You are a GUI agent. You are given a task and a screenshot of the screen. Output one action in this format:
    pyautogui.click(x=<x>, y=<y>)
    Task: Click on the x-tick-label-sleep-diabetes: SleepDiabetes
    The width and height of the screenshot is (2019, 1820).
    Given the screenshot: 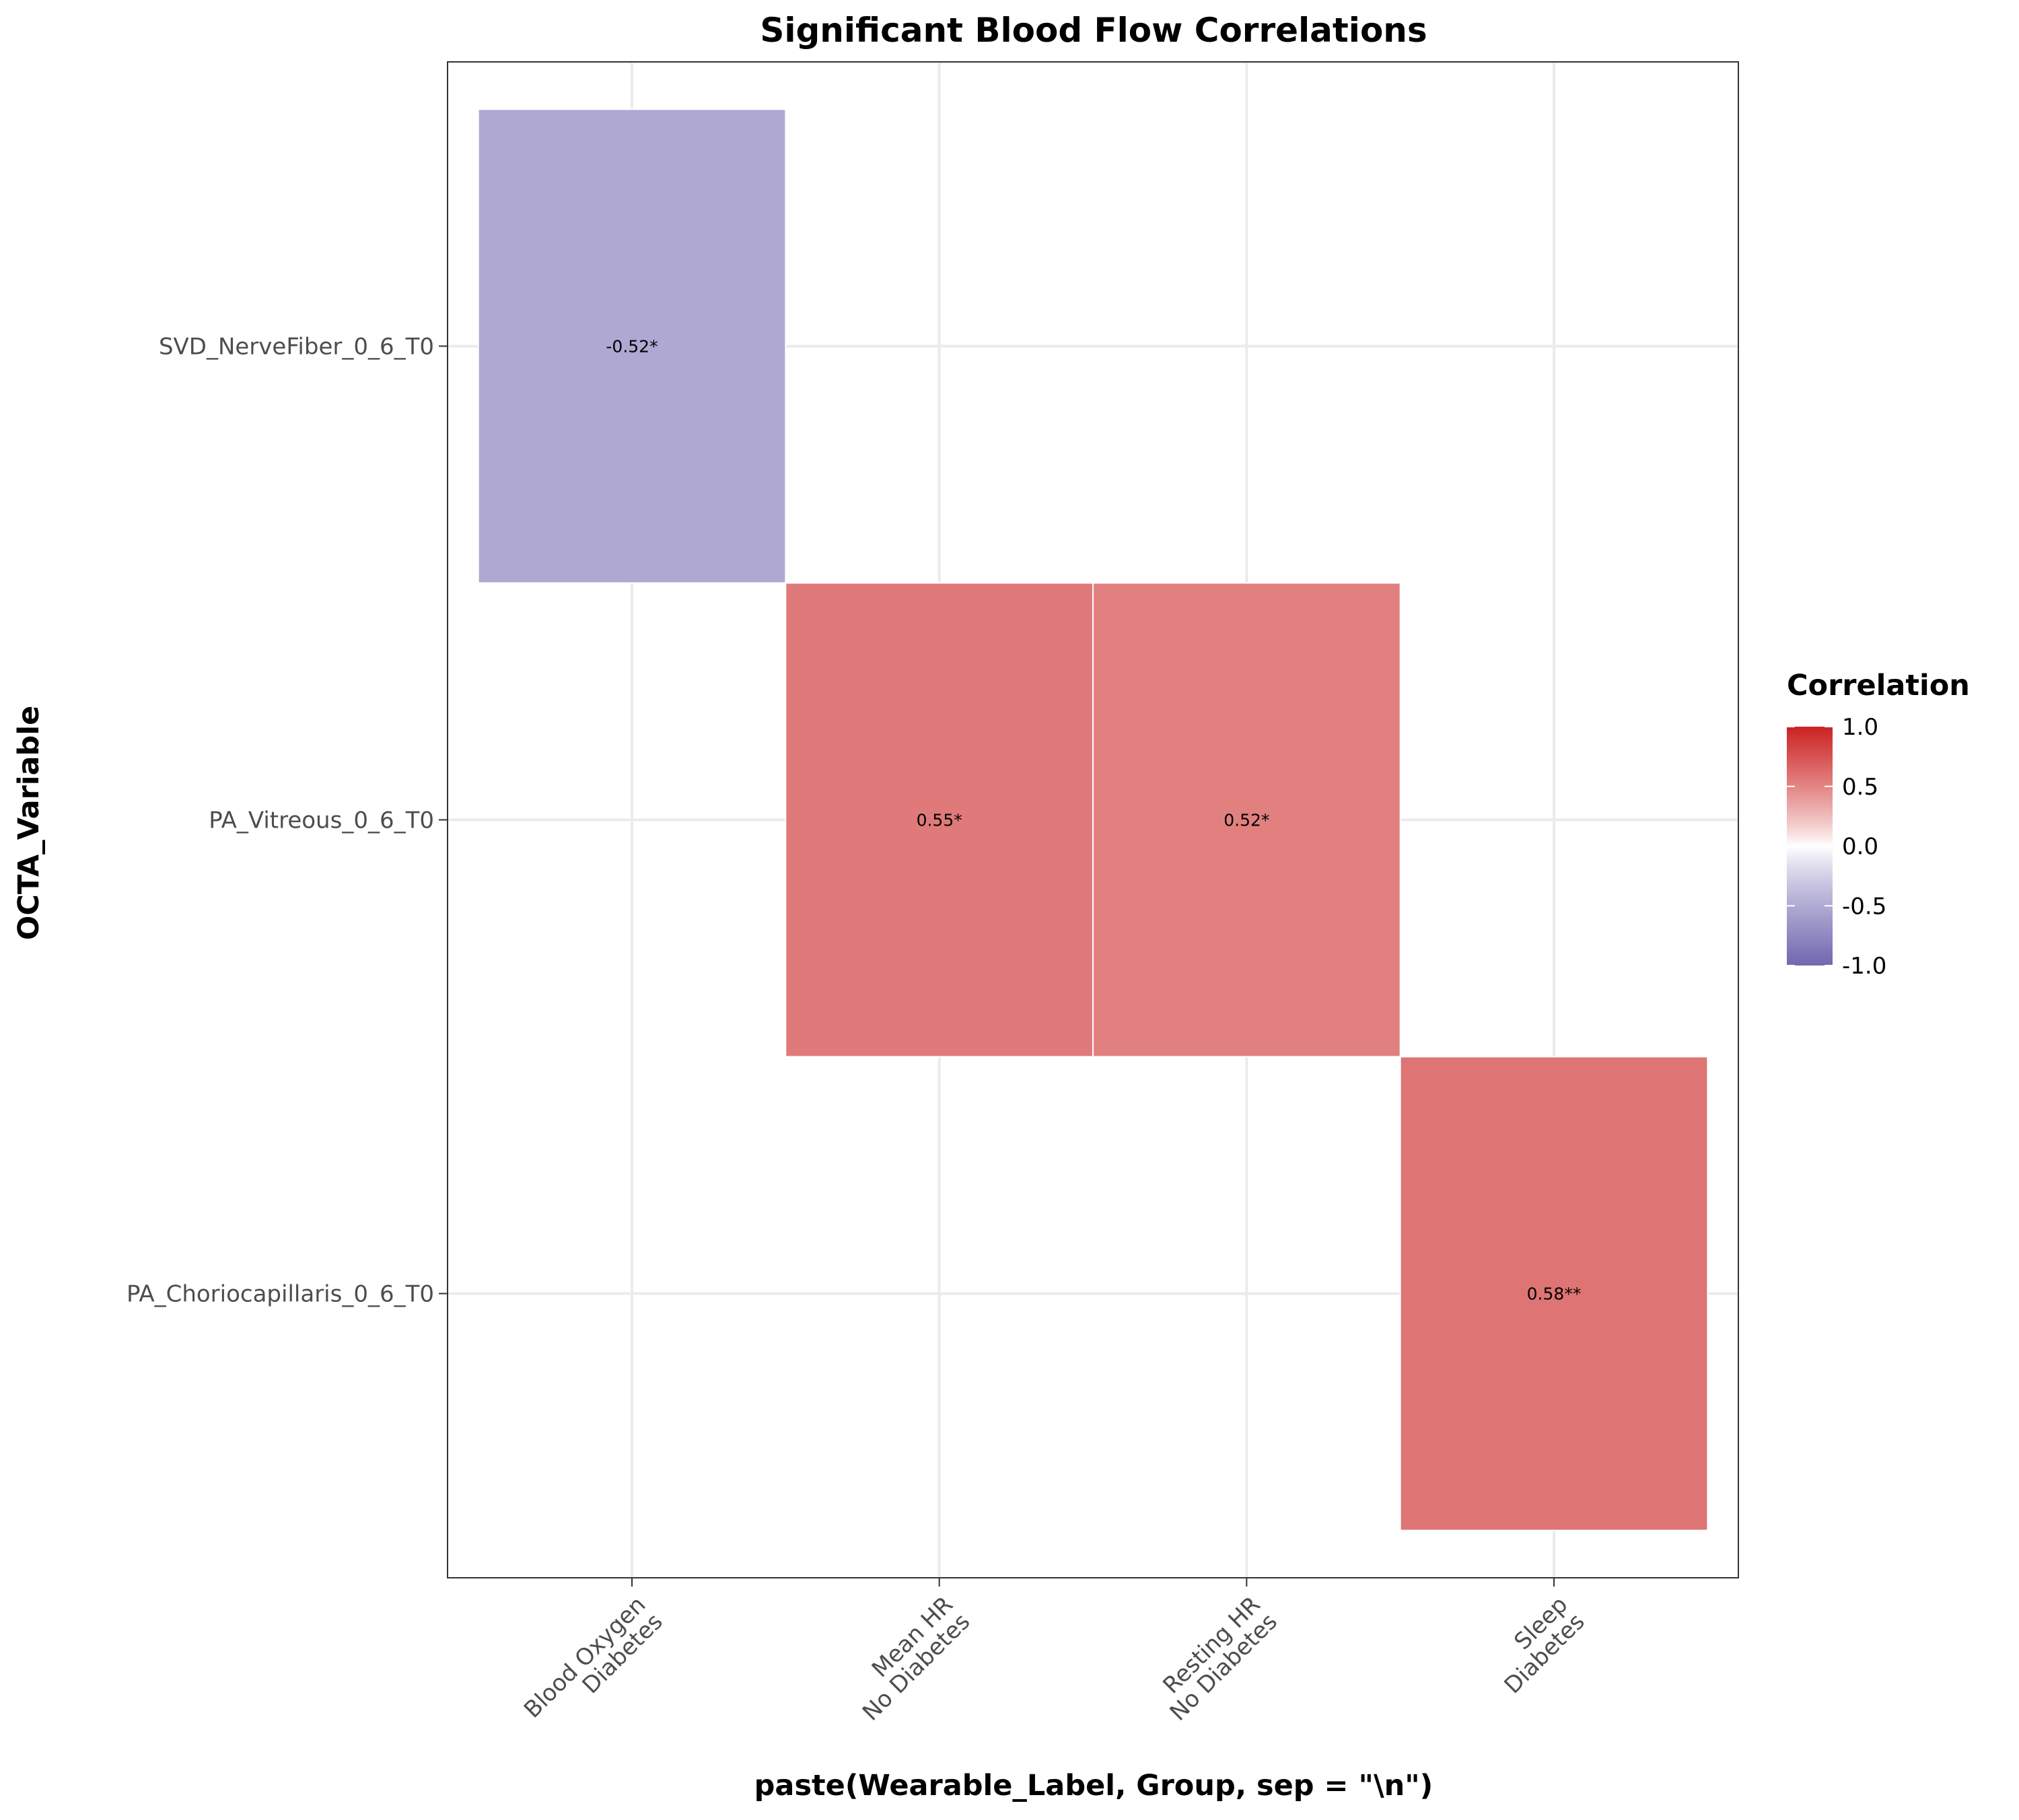 What is the action you would take?
    pyautogui.click(x=1536, y=1645)
    